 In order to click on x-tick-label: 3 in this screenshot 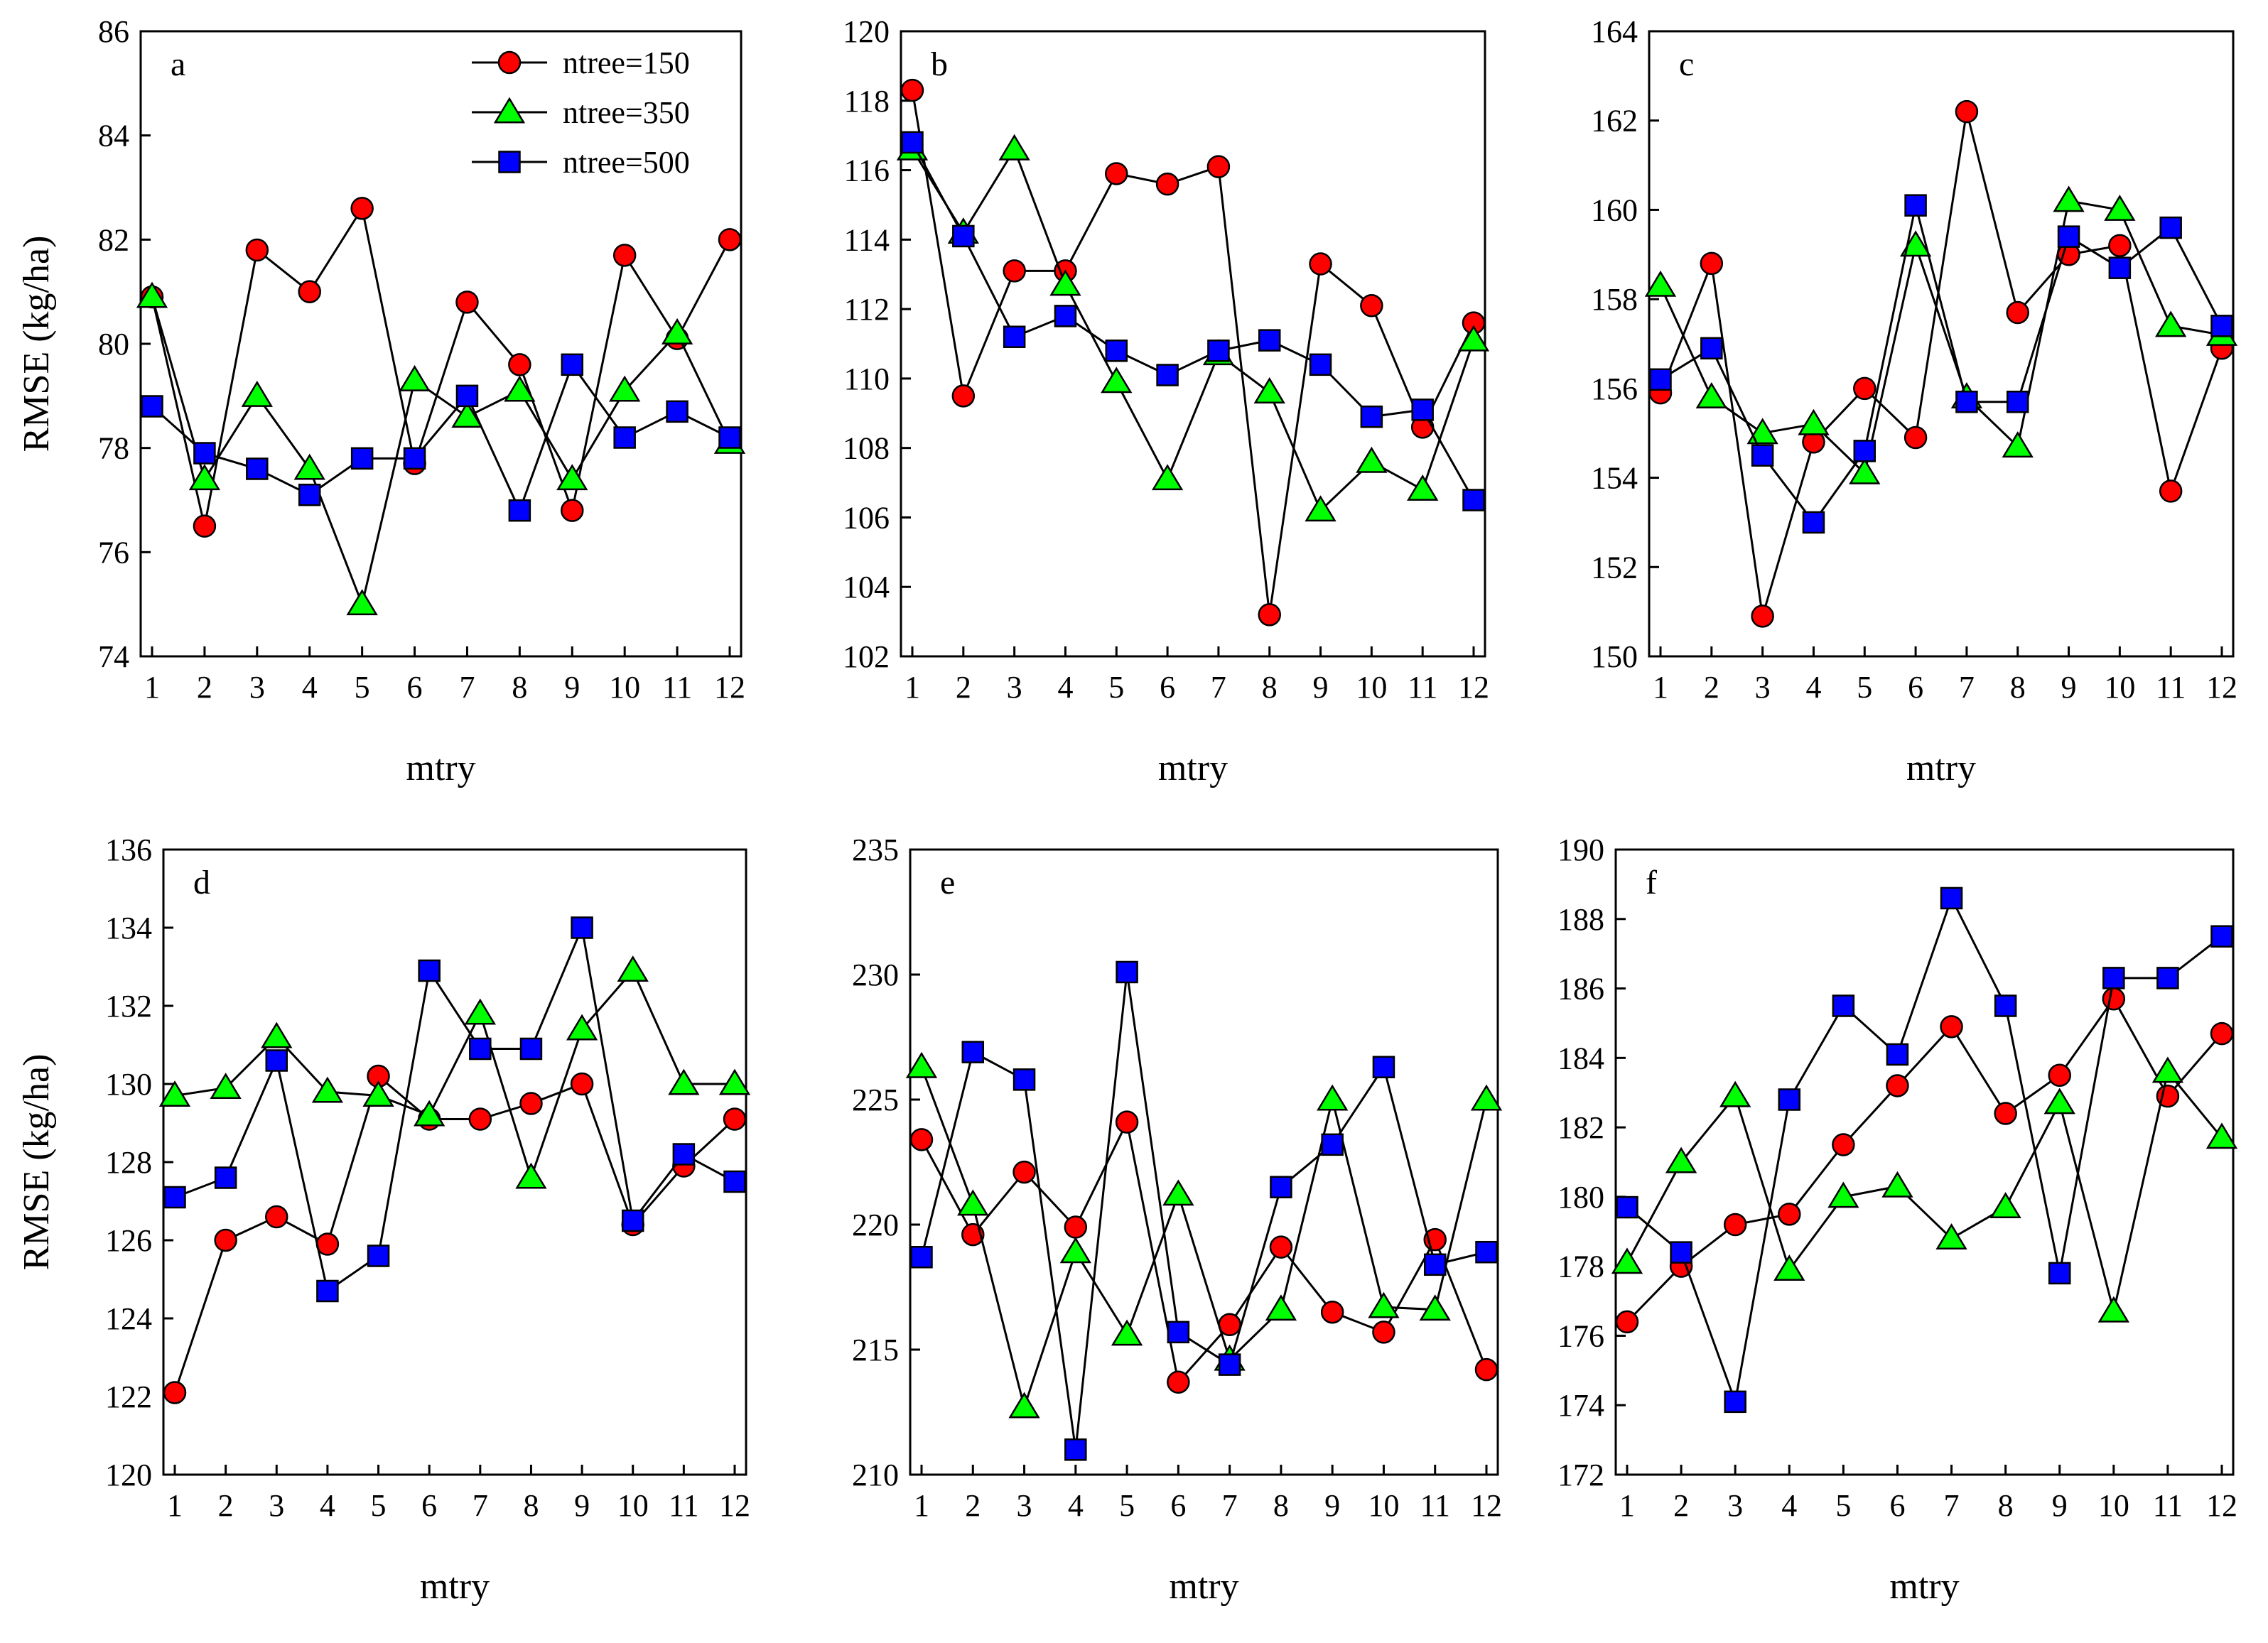, I will do `click(1024, 1506)`.